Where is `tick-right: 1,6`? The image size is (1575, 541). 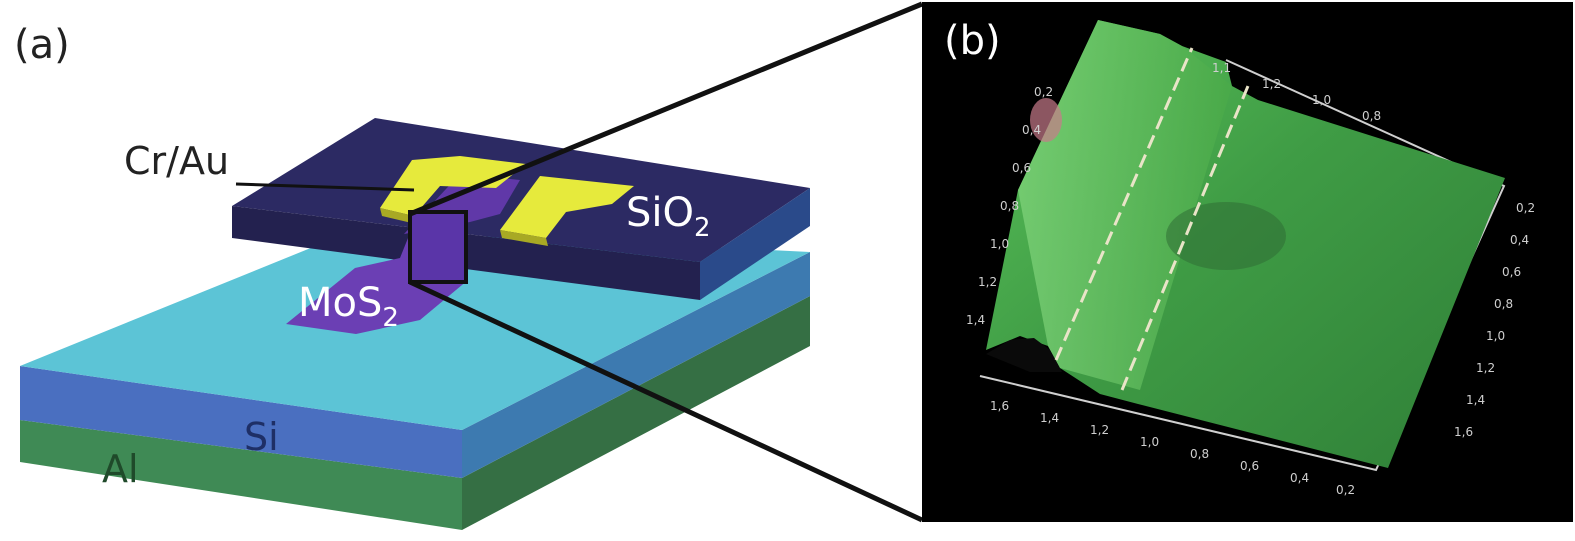
tick-right: 1,6 is located at coordinates (1463, 432).